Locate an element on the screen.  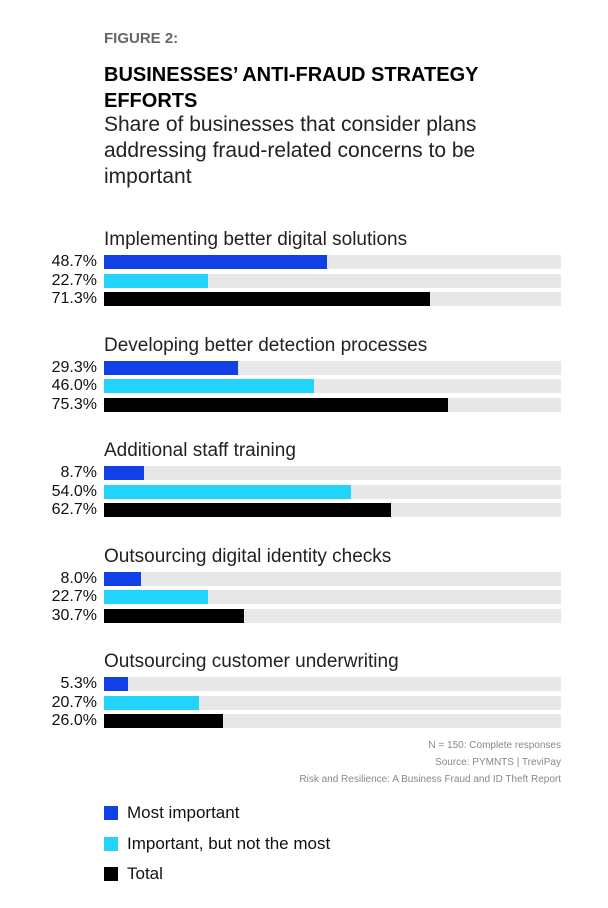
data-label: 8.7% is located at coordinates (78, 472).